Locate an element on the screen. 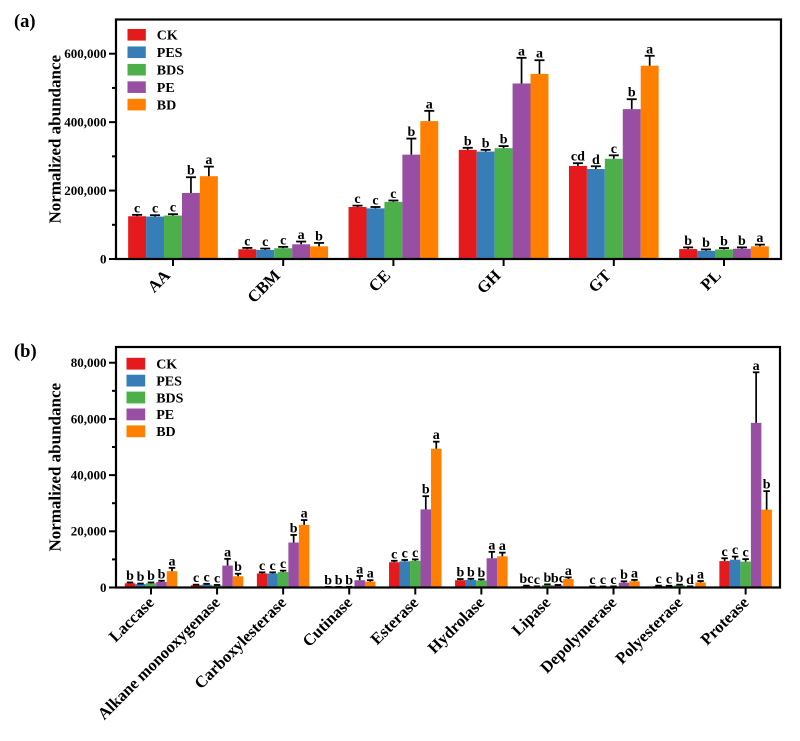 Image resolution: width=800 pixels, height=741 pixels. svg-text: 200,000 is located at coordinates (85, 190).